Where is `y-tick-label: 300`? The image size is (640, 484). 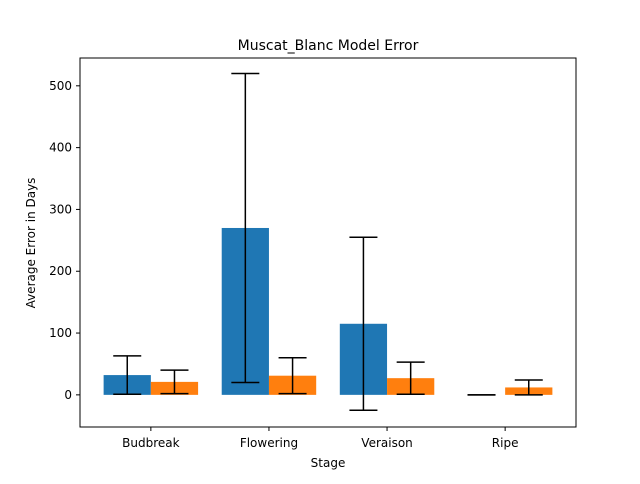 y-tick-label: 300 is located at coordinates (60, 209).